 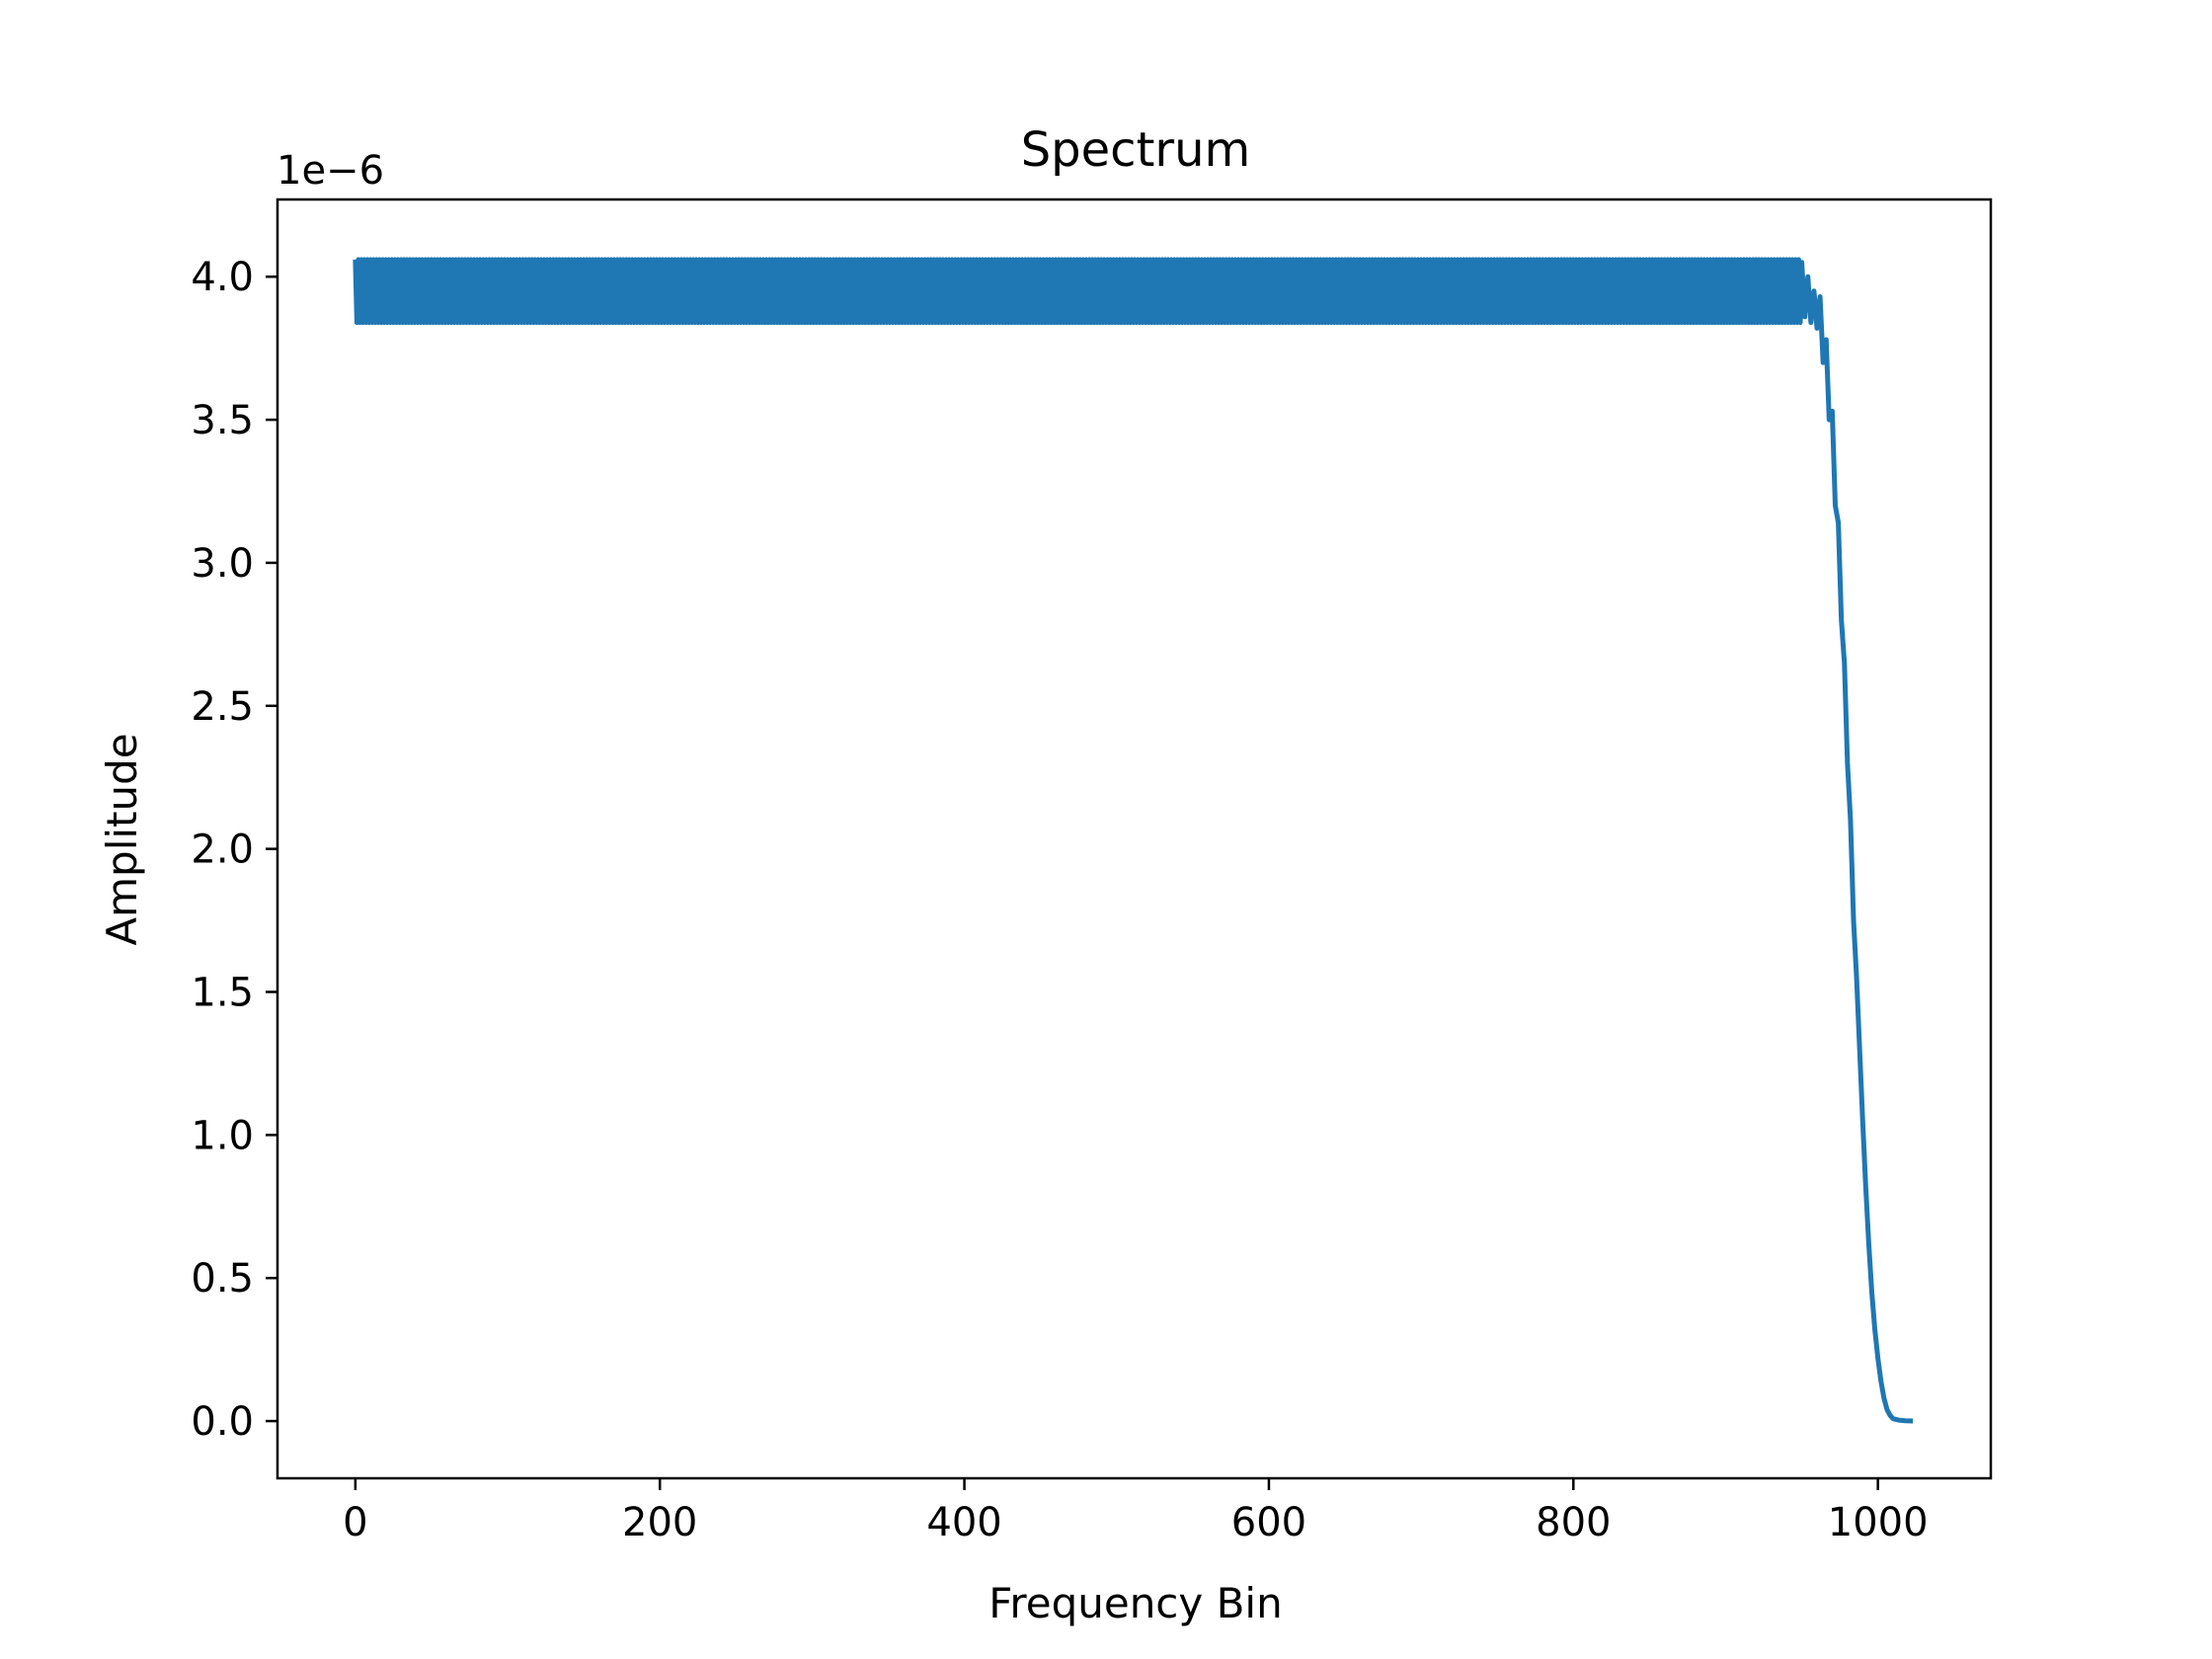 What do you see at coordinates (1135, 1603) in the screenshot?
I see `x-axis-label: Frequency Bin` at bounding box center [1135, 1603].